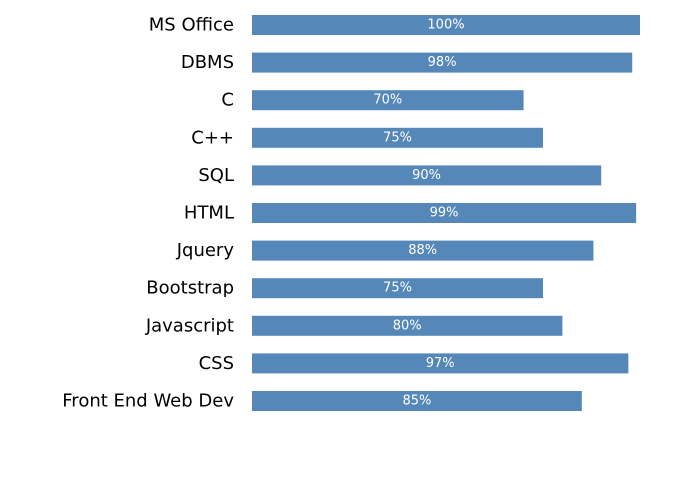 The image size is (699, 482). I want to click on category-label-bootstrap: Bootstrap, so click(190, 288).